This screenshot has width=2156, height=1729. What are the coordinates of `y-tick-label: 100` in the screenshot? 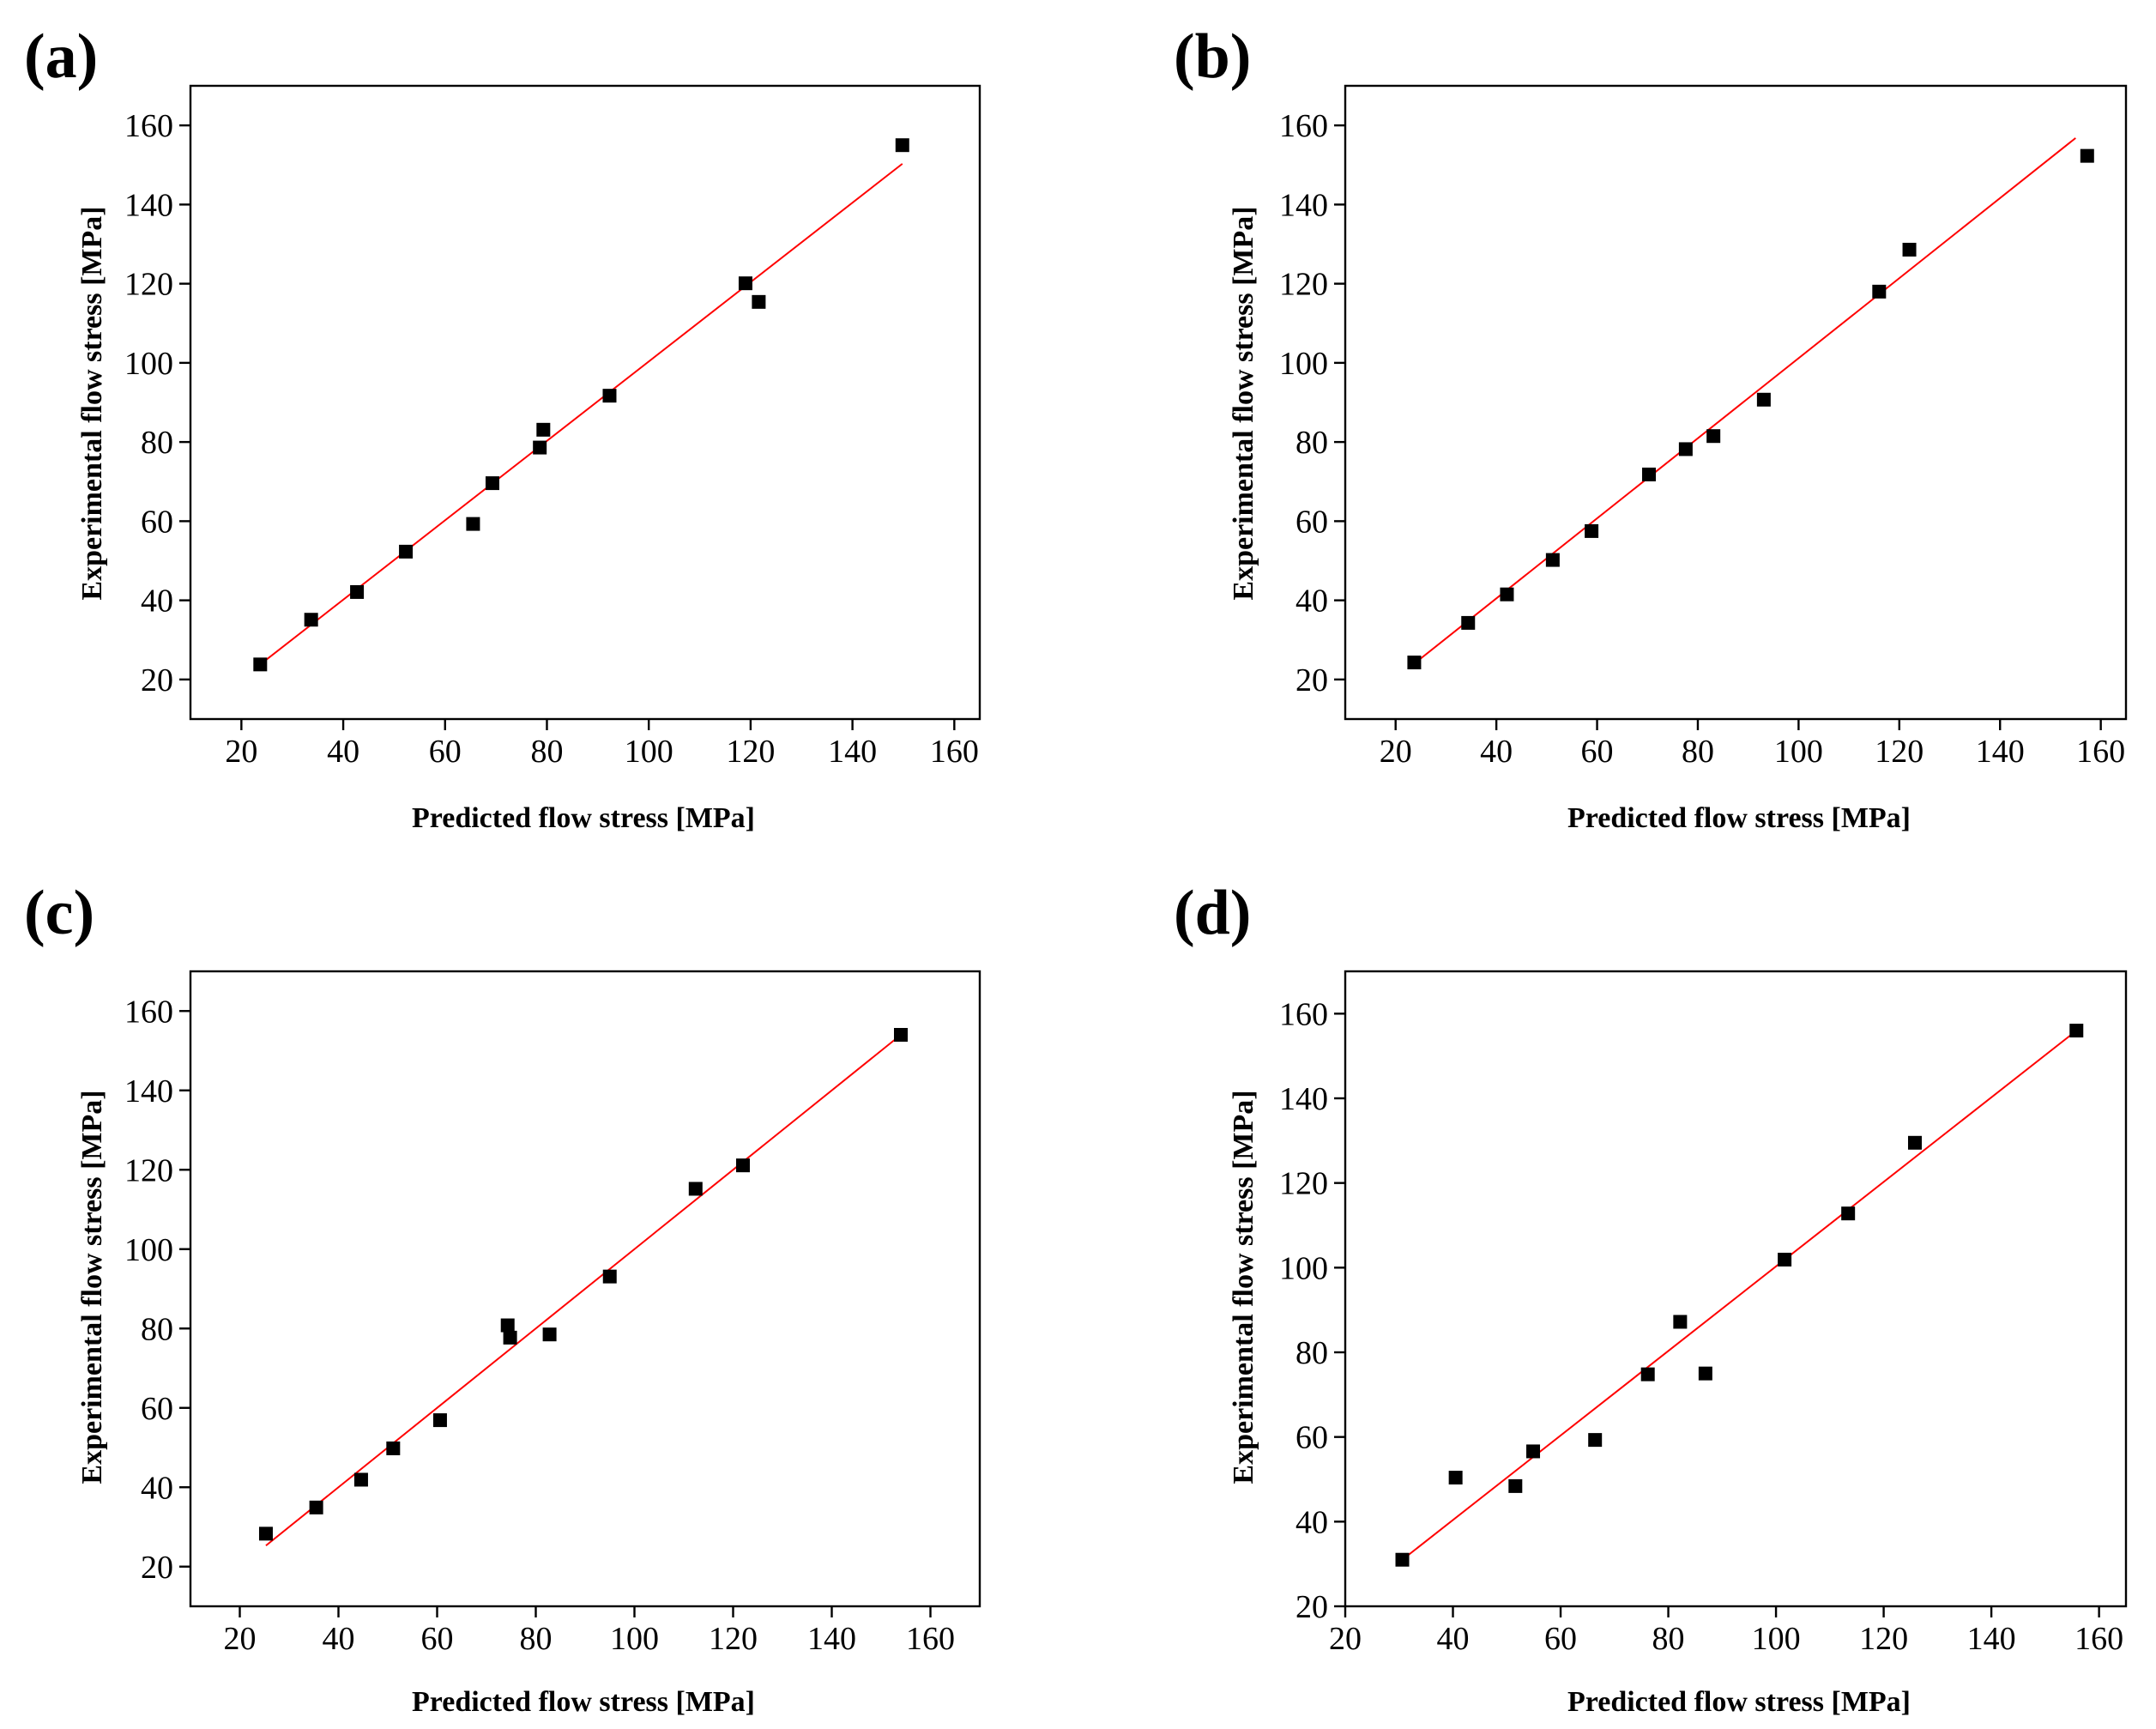 It's located at (1303, 1268).